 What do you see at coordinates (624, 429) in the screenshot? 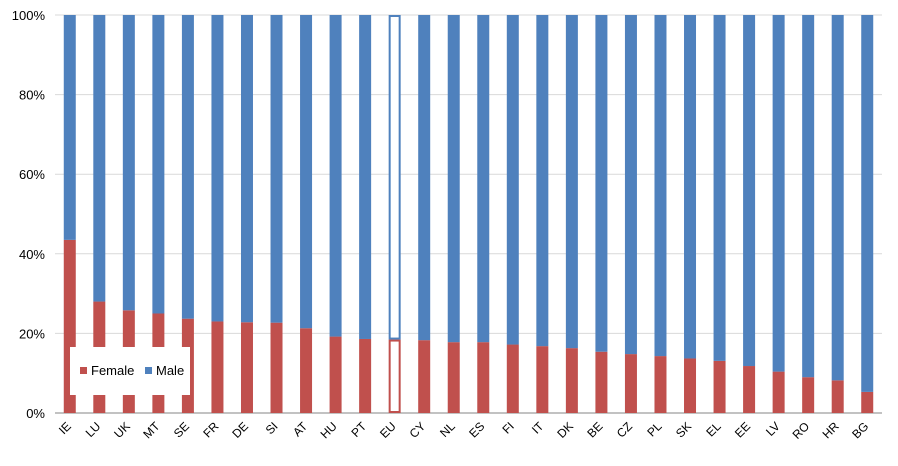
I see `x-tick-label: CZ` at bounding box center [624, 429].